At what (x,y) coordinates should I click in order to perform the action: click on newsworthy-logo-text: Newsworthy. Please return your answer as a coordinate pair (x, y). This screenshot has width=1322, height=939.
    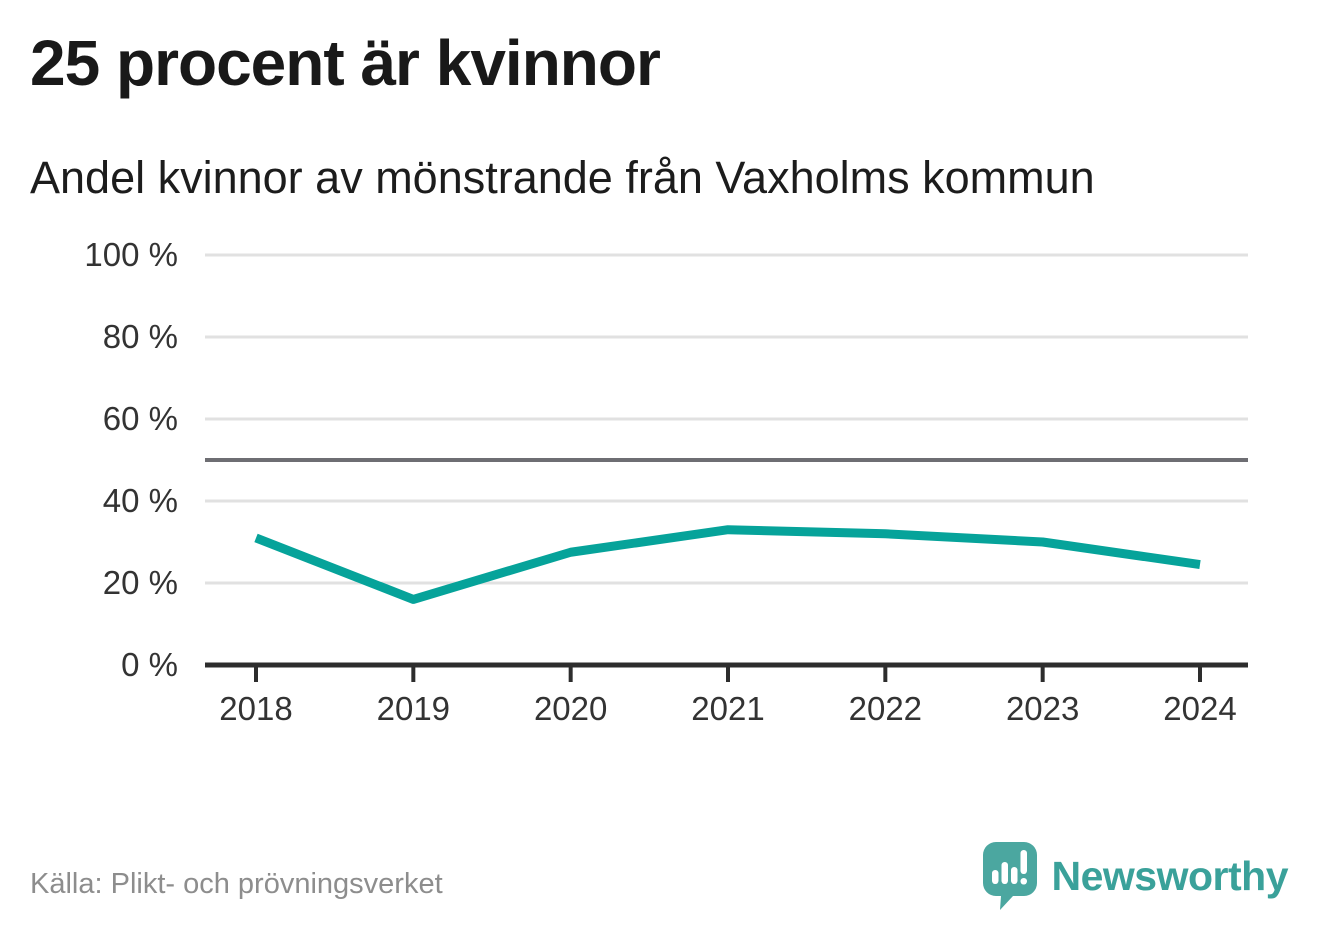
    Looking at the image, I should click on (1170, 875).